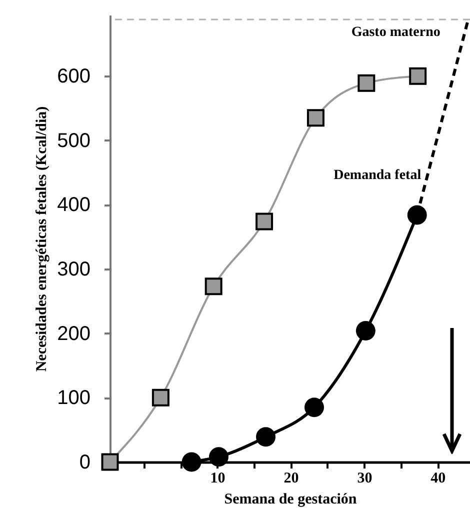 Image resolution: width=470 pixels, height=524 pixels. Describe the element at coordinates (378, 176) in the screenshot. I see `series-label: Demanda fetal` at that location.